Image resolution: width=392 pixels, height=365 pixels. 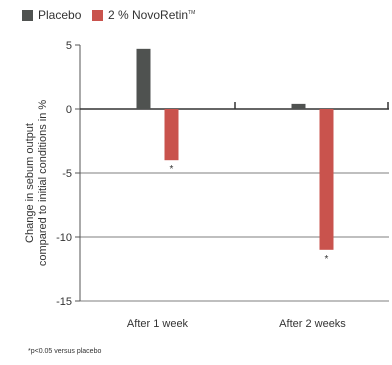 What do you see at coordinates (327, 259) in the screenshot?
I see `significance-marker-2: *` at bounding box center [327, 259].